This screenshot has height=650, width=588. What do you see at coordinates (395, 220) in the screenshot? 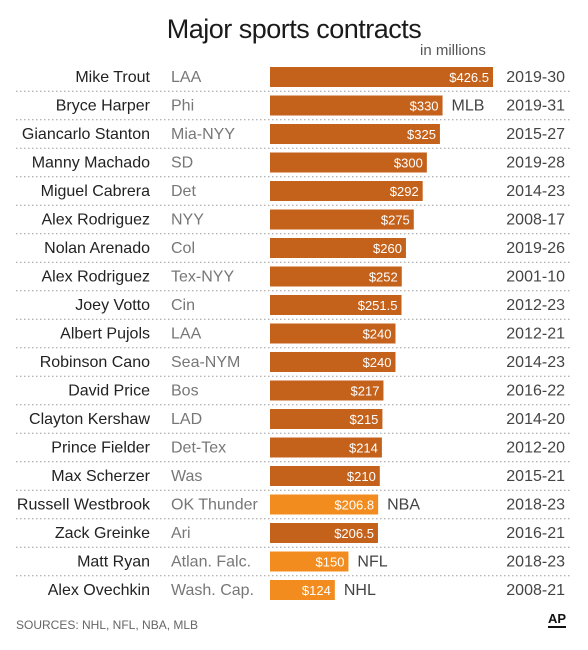
I see `bar-value-label: $275` at bounding box center [395, 220].